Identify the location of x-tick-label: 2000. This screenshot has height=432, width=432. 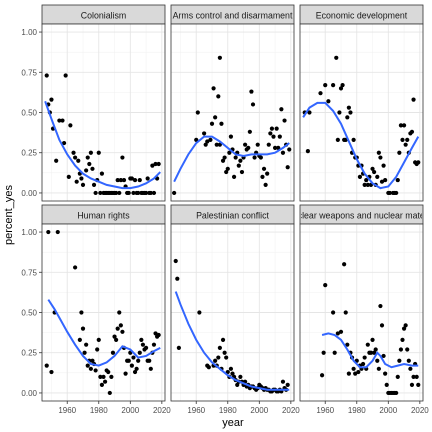
(388, 410).